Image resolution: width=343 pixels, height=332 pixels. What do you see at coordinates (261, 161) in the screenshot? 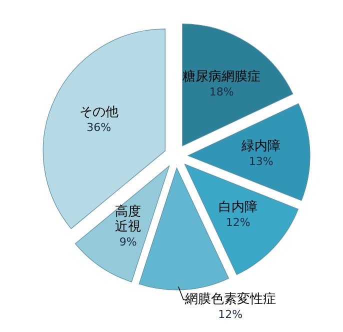
I see `data-label: 13%` at bounding box center [261, 161].